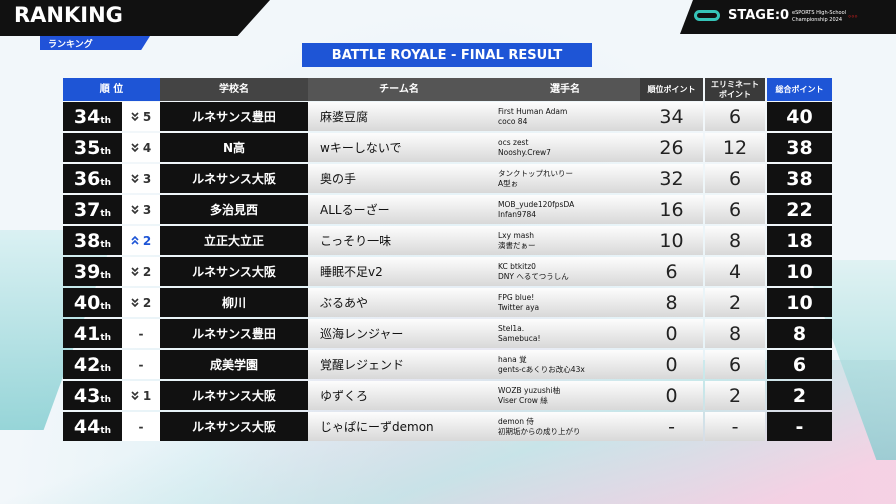  I want to click on school: ルネサンス豊田, so click(234, 116).